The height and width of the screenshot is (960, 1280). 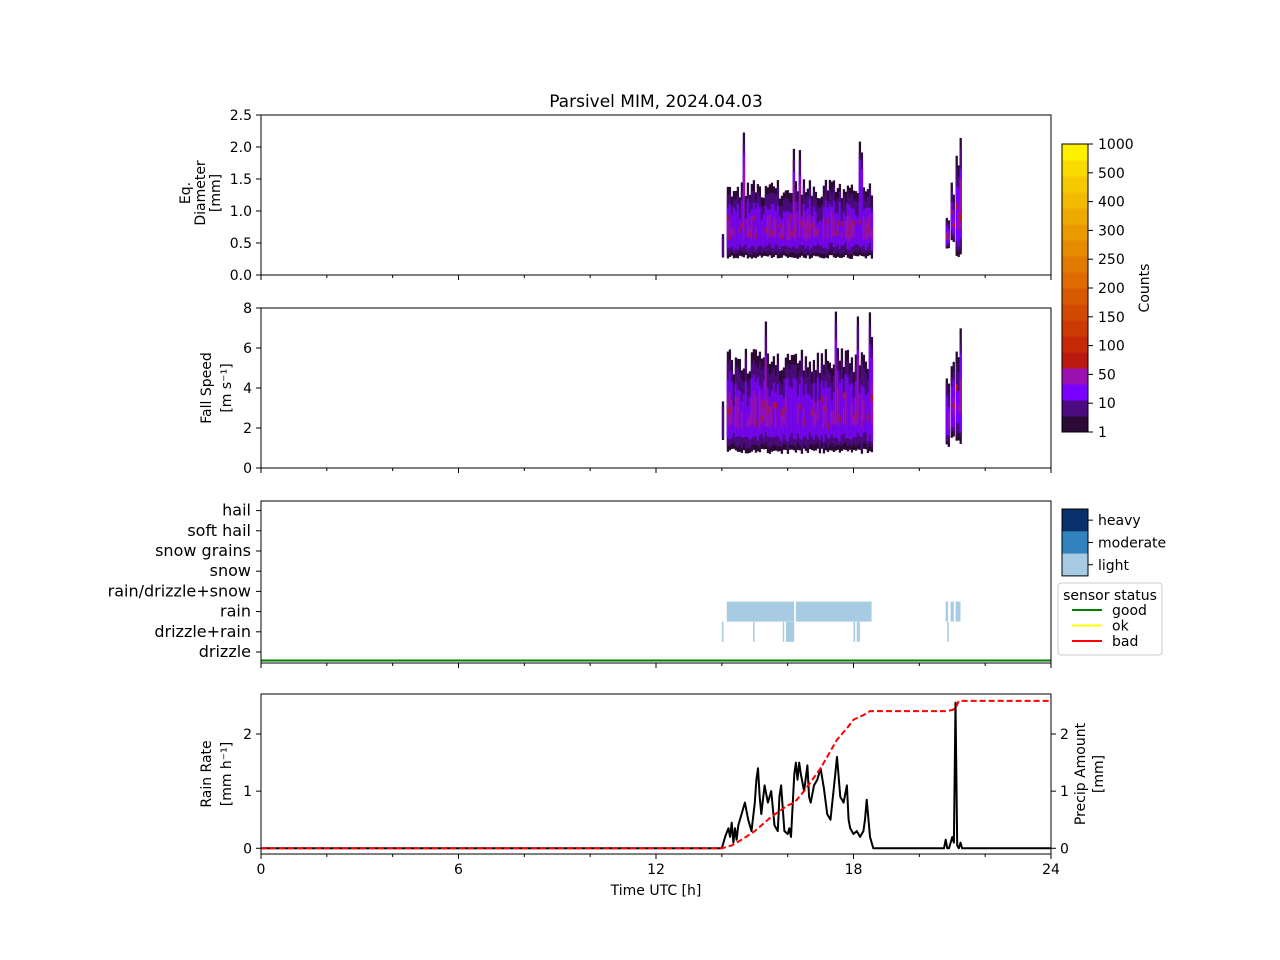 What do you see at coordinates (227, 774) in the screenshot?
I see `rain-ylabel-line2: [mm h⁻¹]` at bounding box center [227, 774].